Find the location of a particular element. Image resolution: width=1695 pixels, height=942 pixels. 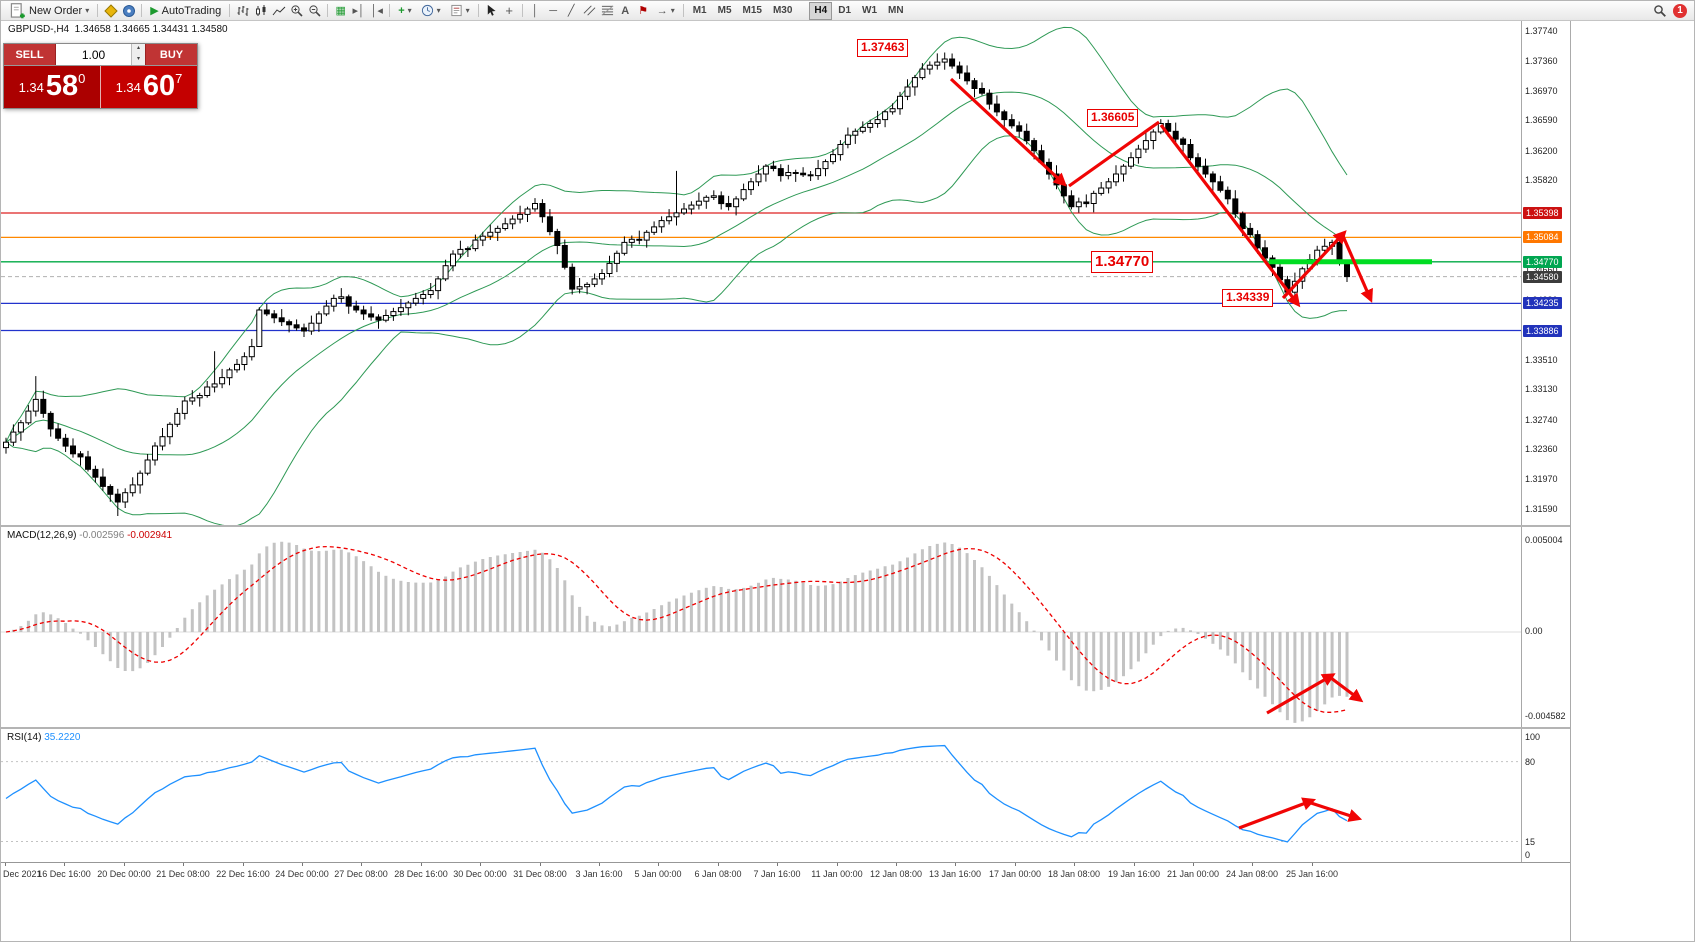

price-scale-separator is located at coordinates (1521, 795).